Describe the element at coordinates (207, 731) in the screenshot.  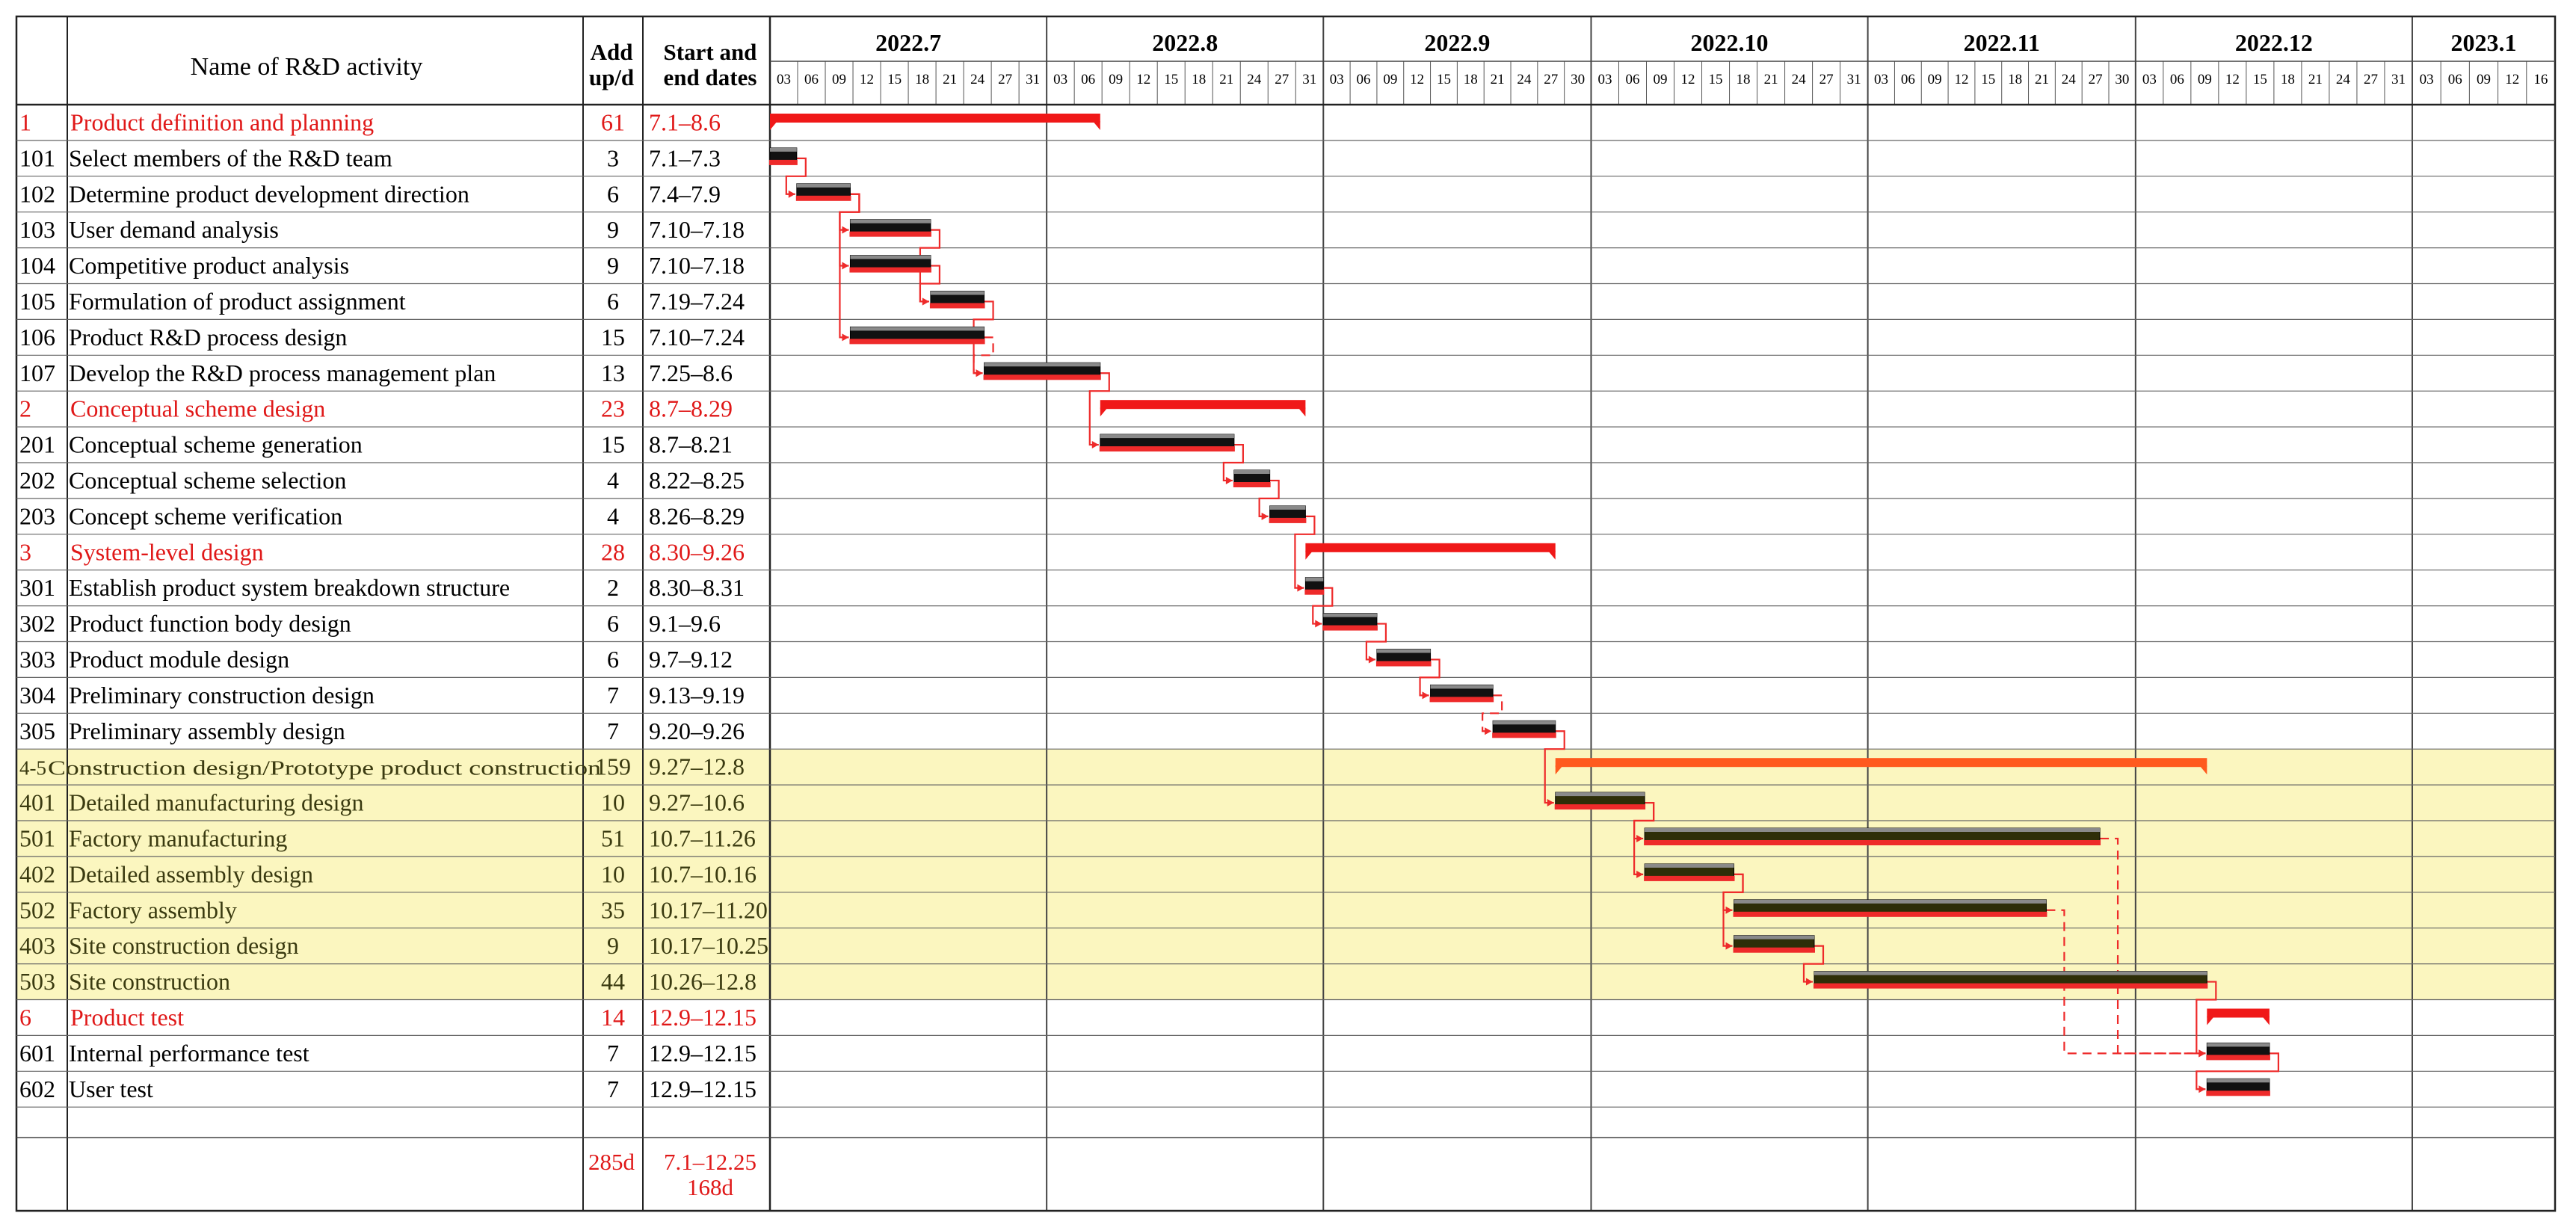
I see `task-name: Preliminary assembly design` at that location.